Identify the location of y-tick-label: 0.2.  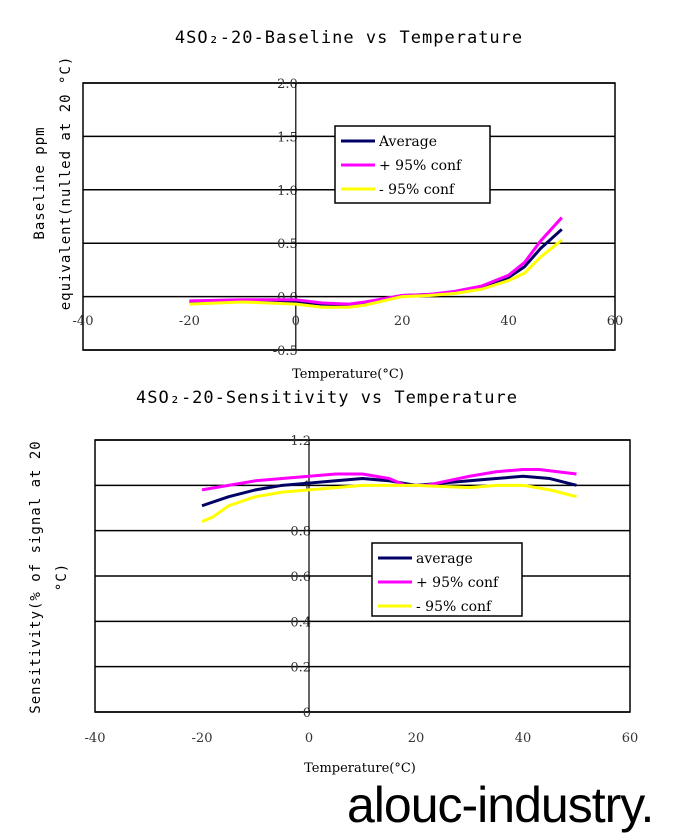
(300, 668).